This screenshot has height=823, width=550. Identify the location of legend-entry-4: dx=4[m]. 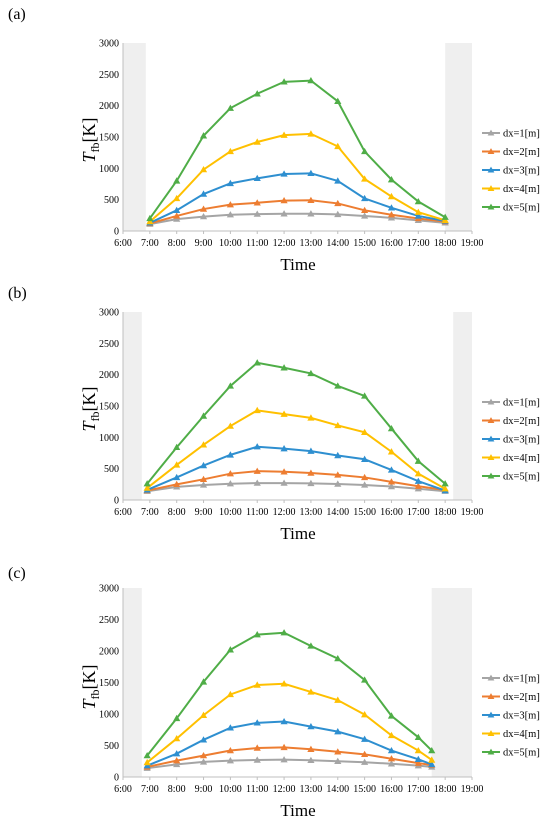
(511, 458).